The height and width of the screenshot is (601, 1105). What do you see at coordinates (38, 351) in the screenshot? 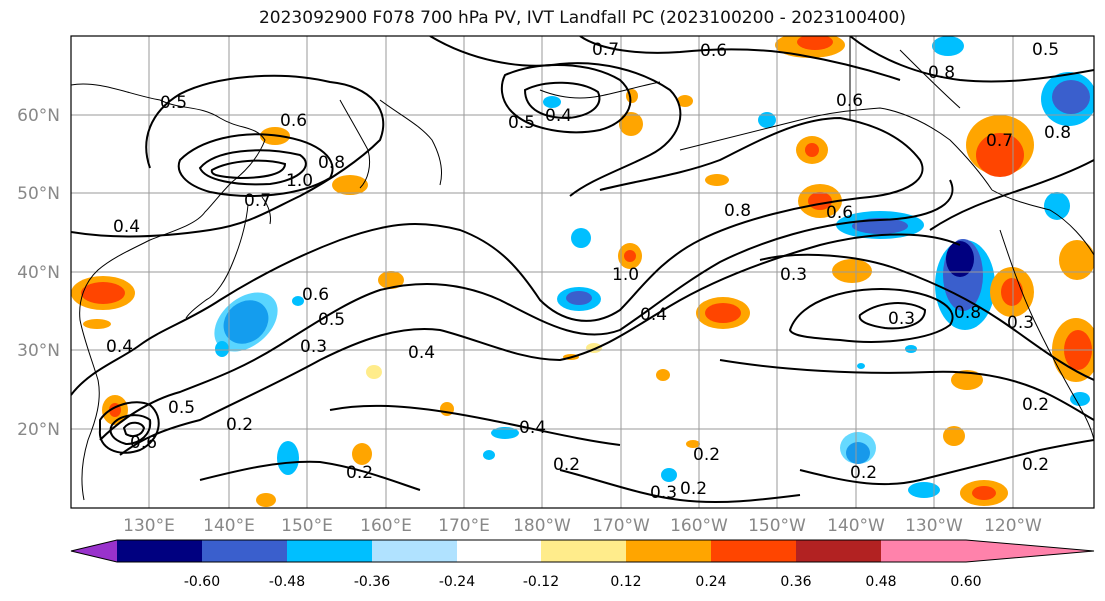
I see `lat-label: 30°N` at bounding box center [38, 351].